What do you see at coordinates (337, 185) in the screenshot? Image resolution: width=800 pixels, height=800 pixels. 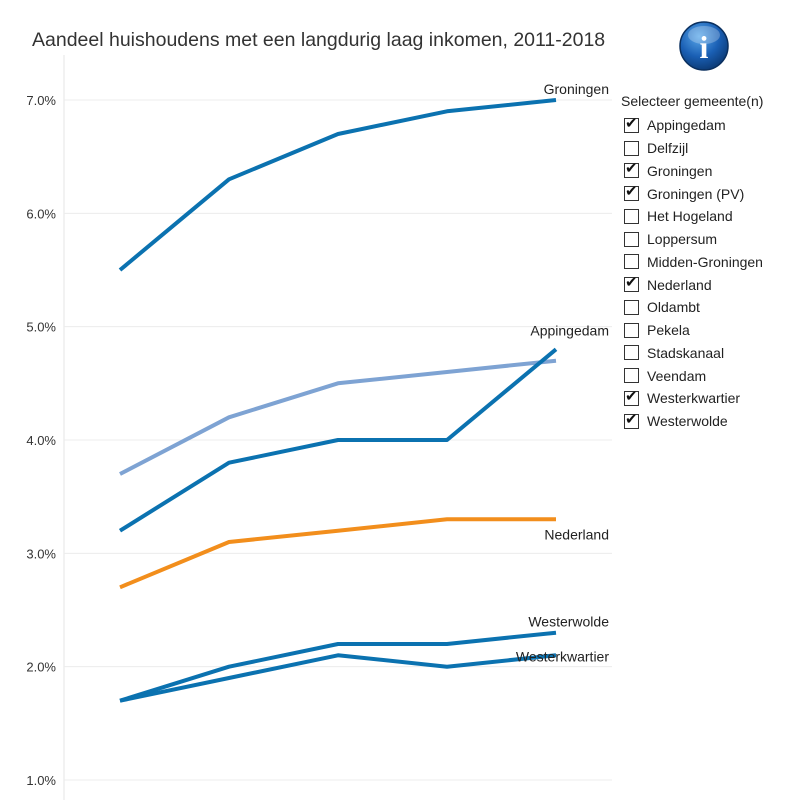 I see `series-line-groningen` at bounding box center [337, 185].